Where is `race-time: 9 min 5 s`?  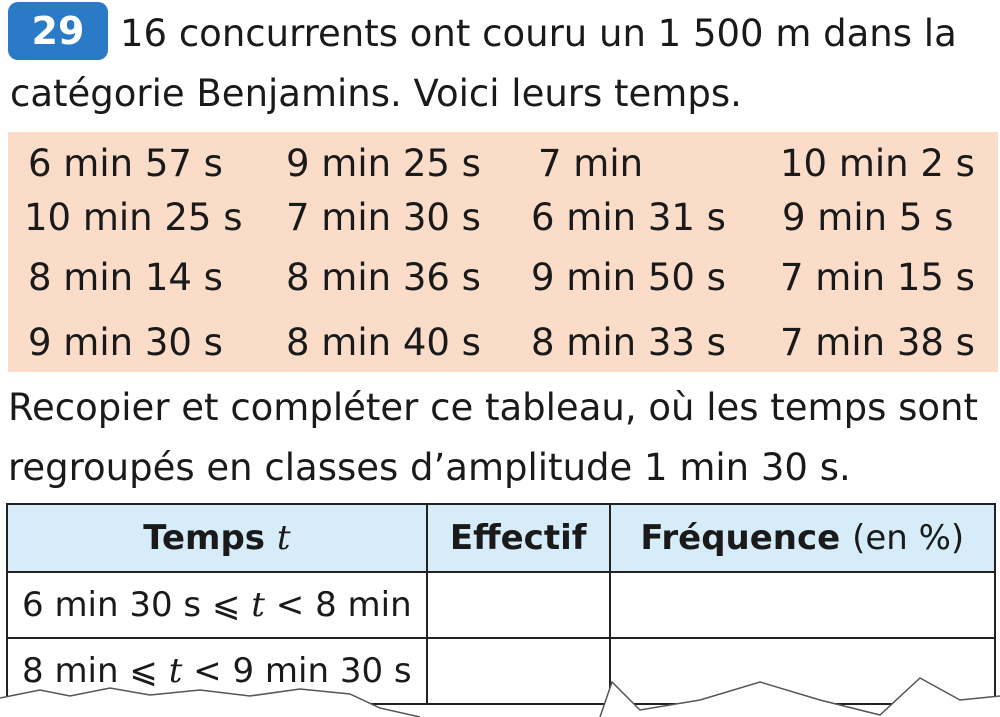
race-time: 9 min 5 s is located at coordinates (868, 217).